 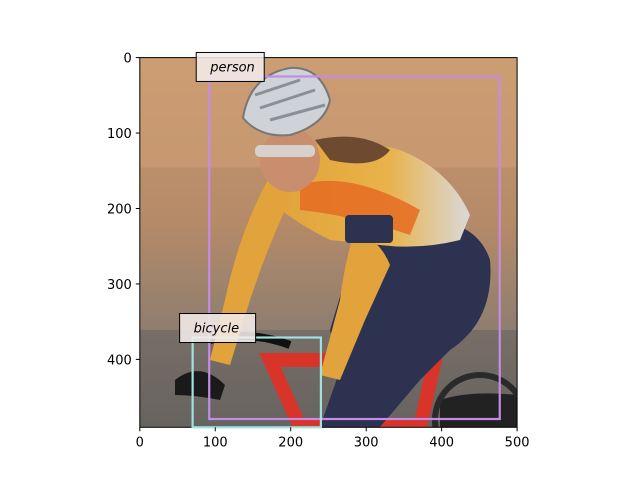 What do you see at coordinates (119, 134) in the screenshot?
I see `y-tick-label: 100` at bounding box center [119, 134].